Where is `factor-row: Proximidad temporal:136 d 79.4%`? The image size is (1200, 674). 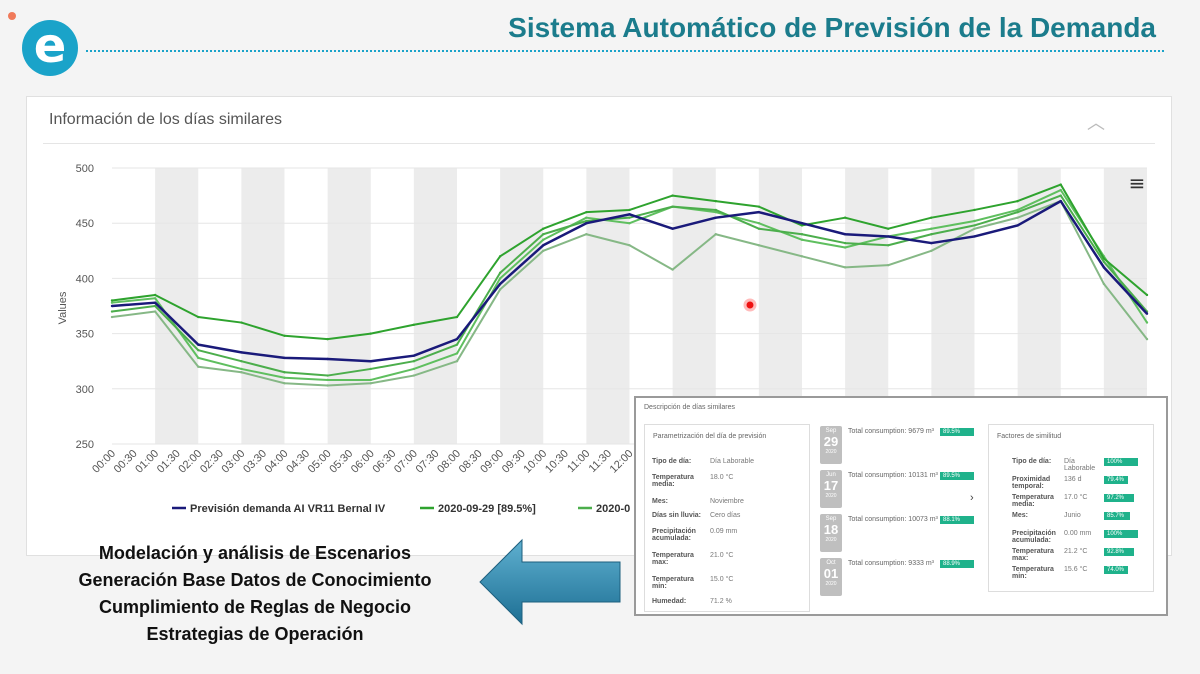 factor-row: Proximidad temporal:136 d 79.4% is located at coordinates (1082, 483).